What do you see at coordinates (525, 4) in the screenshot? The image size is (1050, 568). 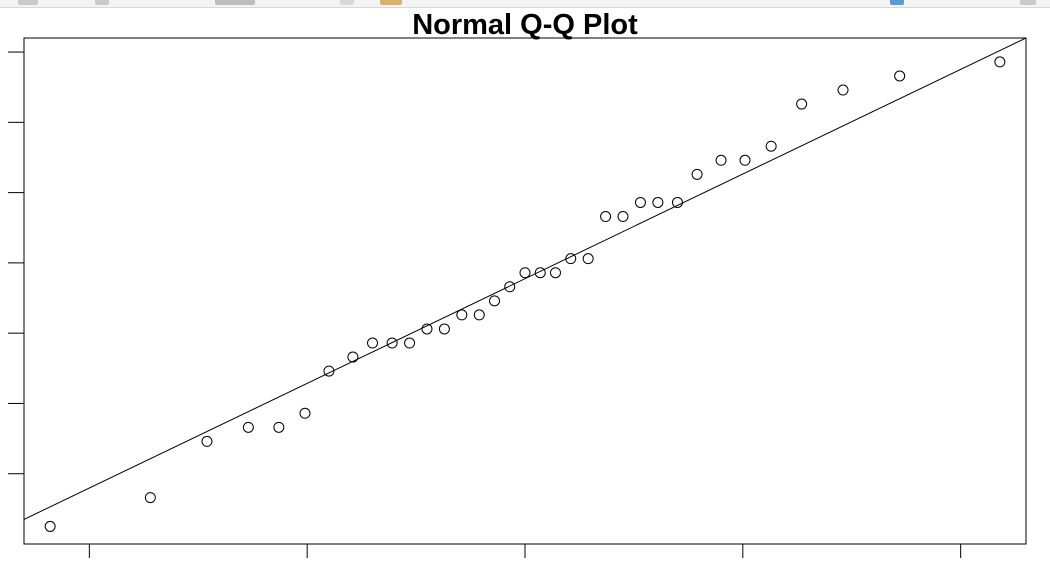 I see `browser-toolbar-strip` at bounding box center [525, 4].